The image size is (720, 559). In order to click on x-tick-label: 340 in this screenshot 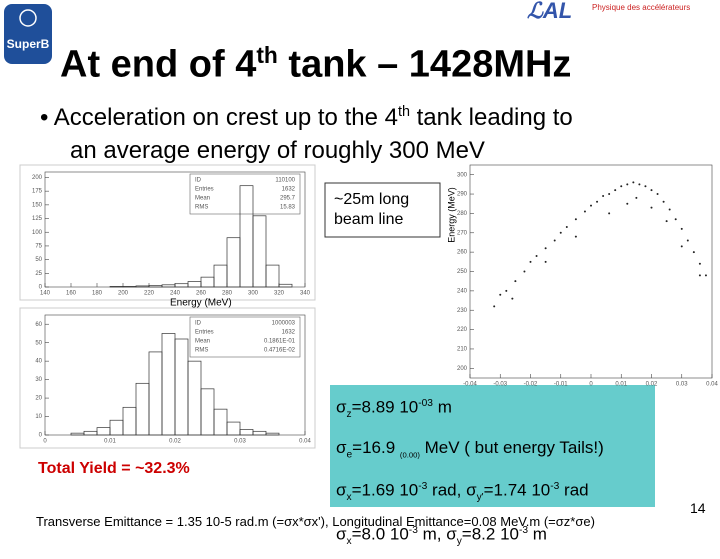, I will do `click(305, 294)`.